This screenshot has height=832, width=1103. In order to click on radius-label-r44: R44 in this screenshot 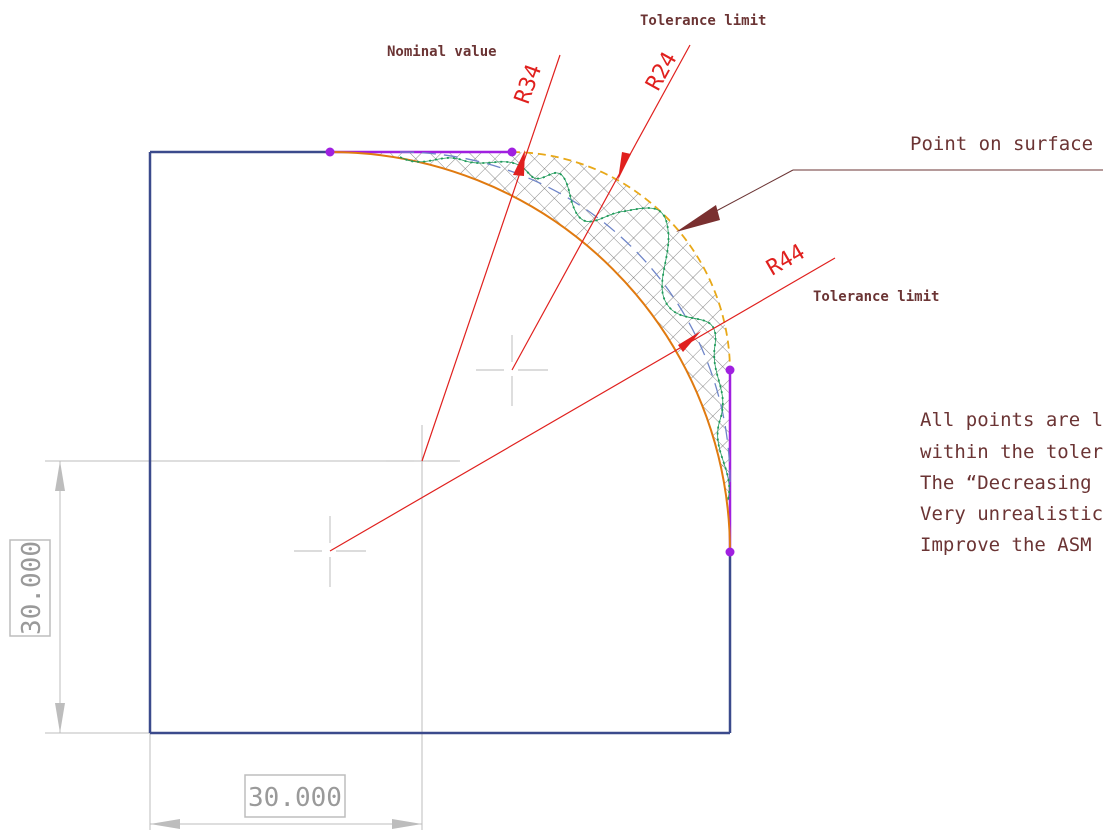, I will do `click(786, 261)`.